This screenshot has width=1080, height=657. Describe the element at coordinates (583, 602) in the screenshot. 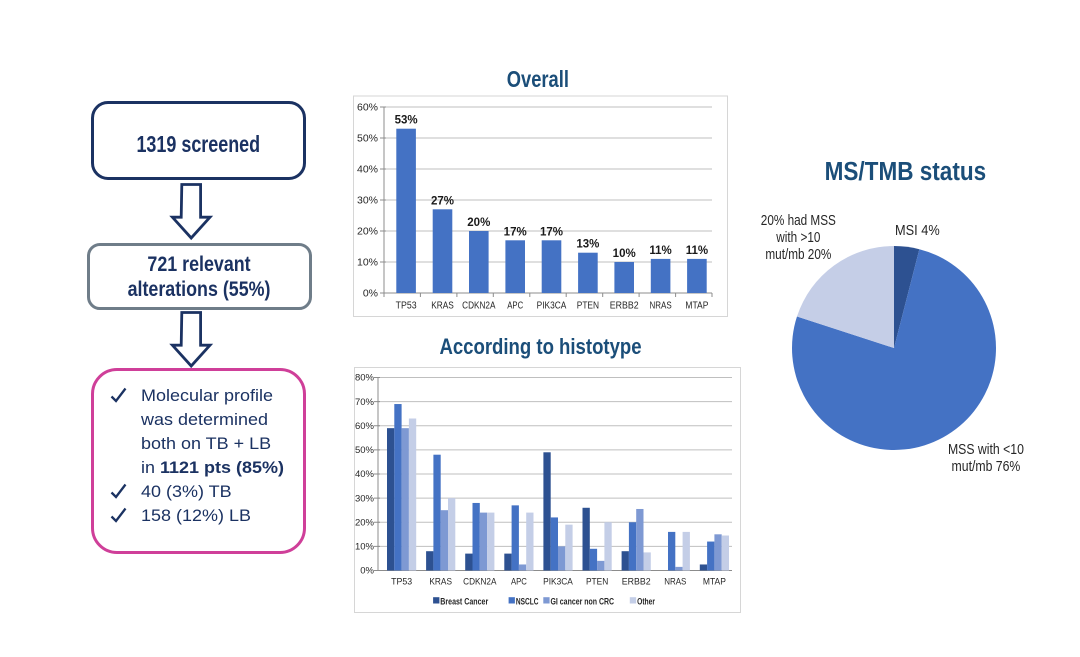

I see `svg-text: GI cancer non CRC` at that location.